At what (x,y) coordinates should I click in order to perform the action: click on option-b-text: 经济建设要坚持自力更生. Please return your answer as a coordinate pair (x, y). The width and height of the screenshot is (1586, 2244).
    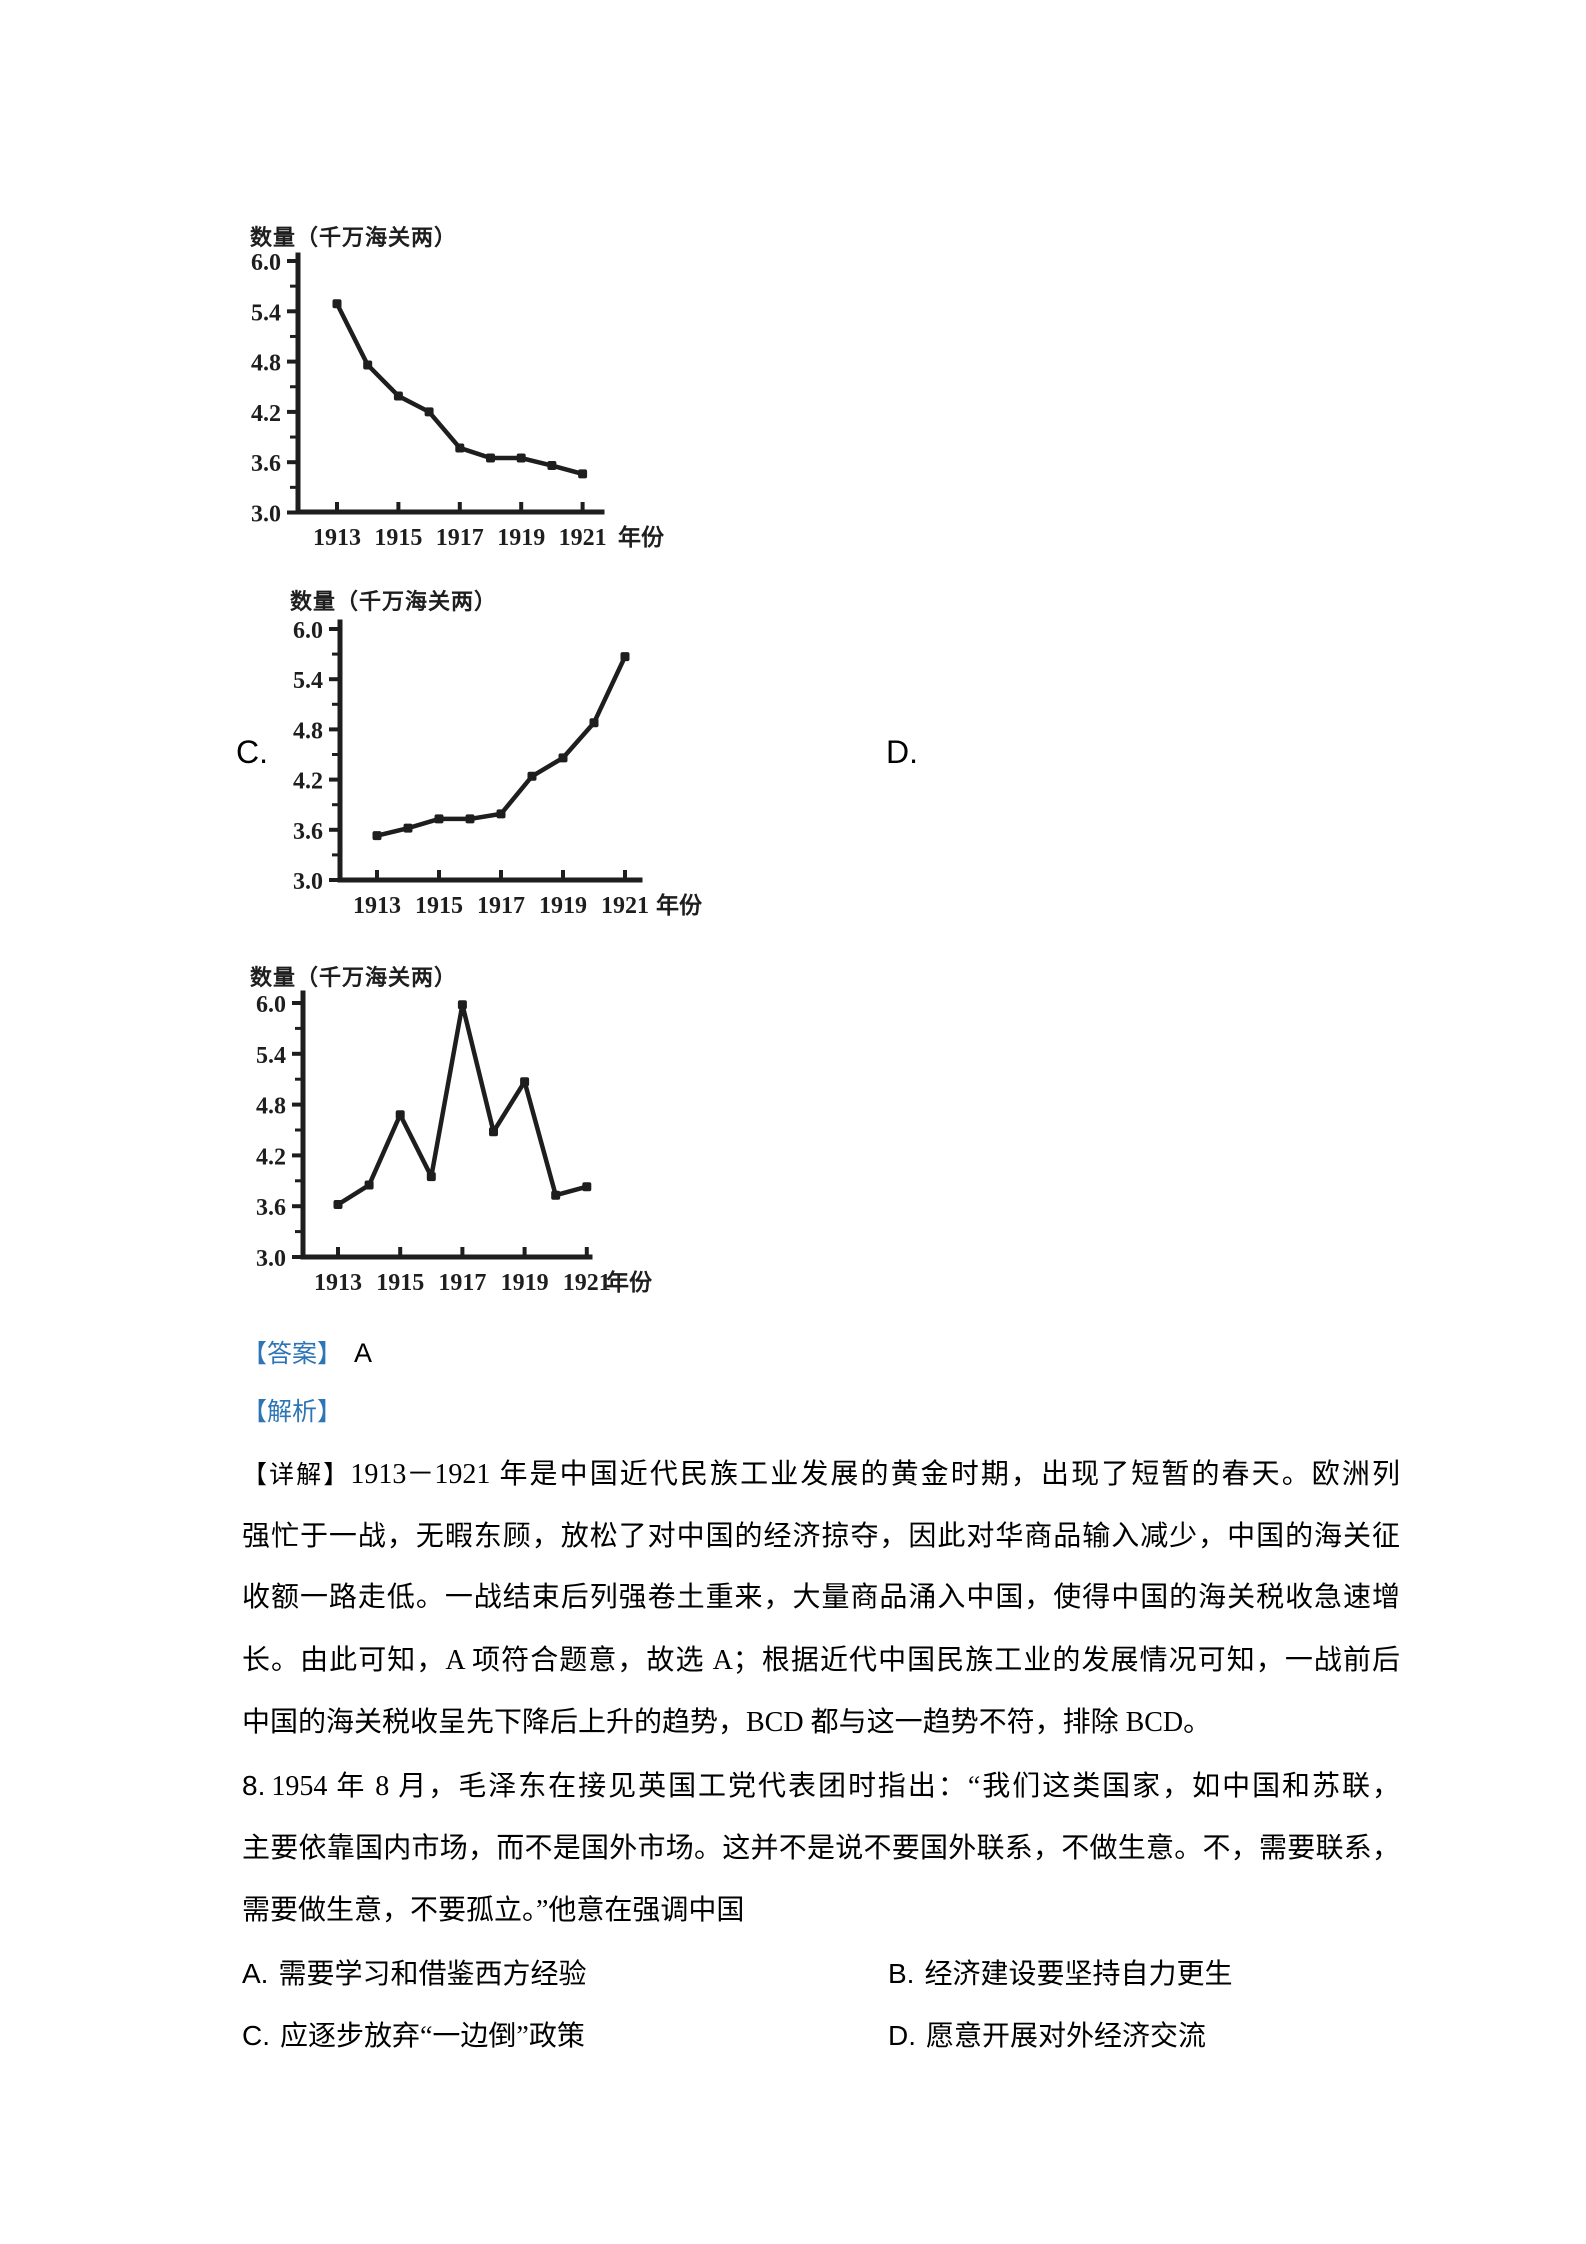
    Looking at the image, I should click on (1078, 1974).